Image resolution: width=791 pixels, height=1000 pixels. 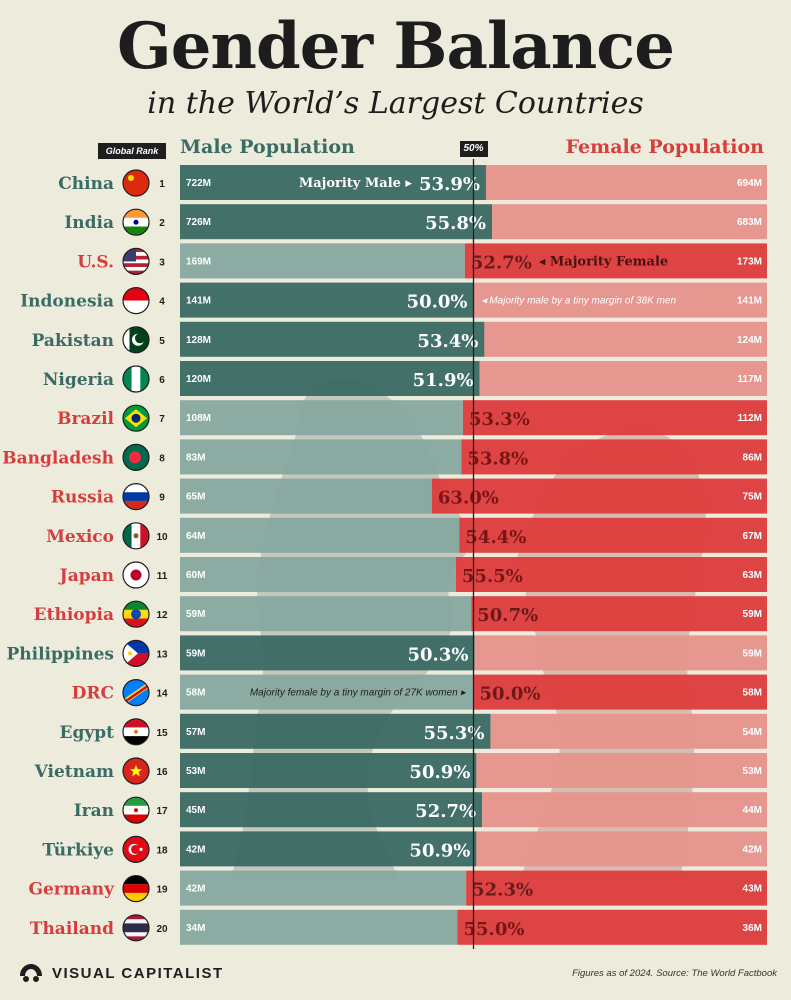 I want to click on country-row: Nigeria 6 120M 117M 51.9%, so click(x=405, y=378).